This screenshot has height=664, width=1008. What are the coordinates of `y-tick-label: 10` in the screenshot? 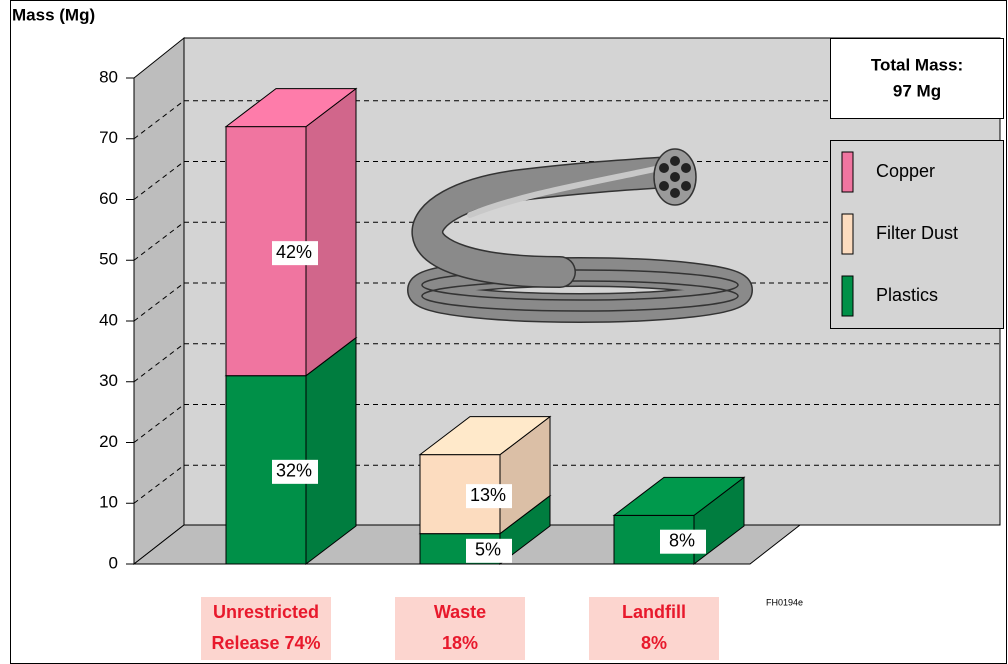 It's located at (108, 502).